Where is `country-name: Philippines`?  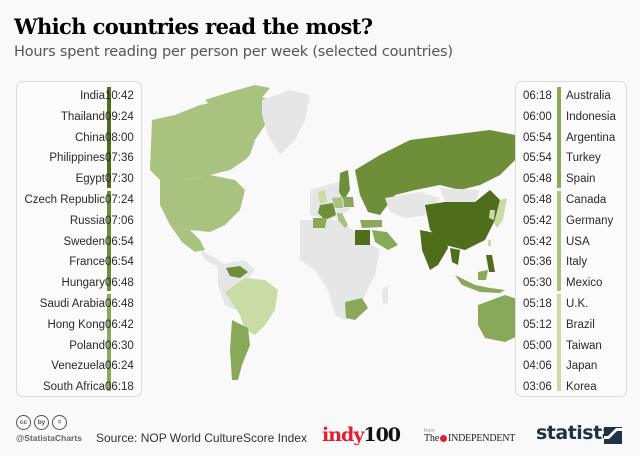 country-name: Philippines is located at coordinates (77, 158).